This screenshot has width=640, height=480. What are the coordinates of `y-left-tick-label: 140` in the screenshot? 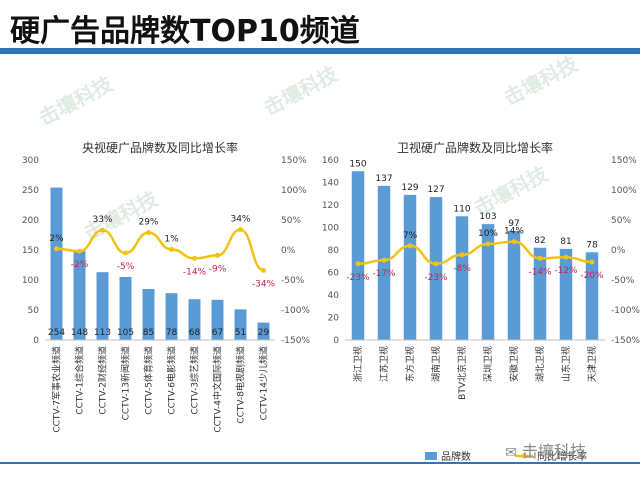 It's located at (330, 184).